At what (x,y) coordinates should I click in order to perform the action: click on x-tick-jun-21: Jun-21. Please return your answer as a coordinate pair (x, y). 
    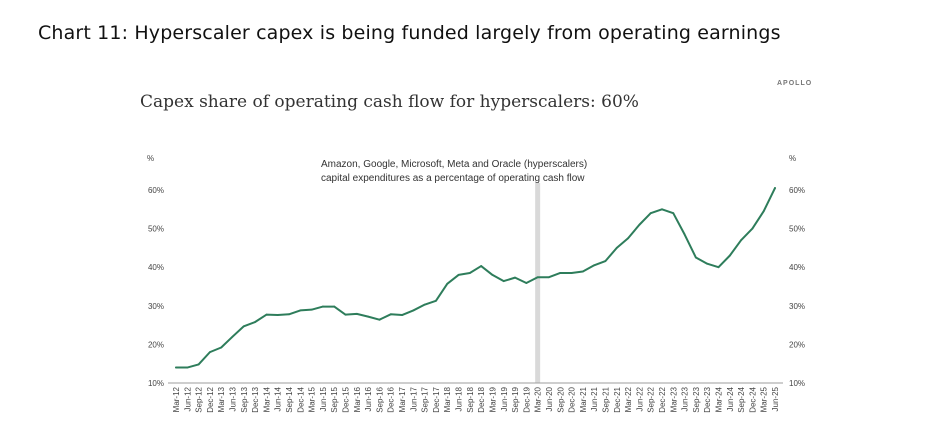
    Looking at the image, I should click on (594, 398).